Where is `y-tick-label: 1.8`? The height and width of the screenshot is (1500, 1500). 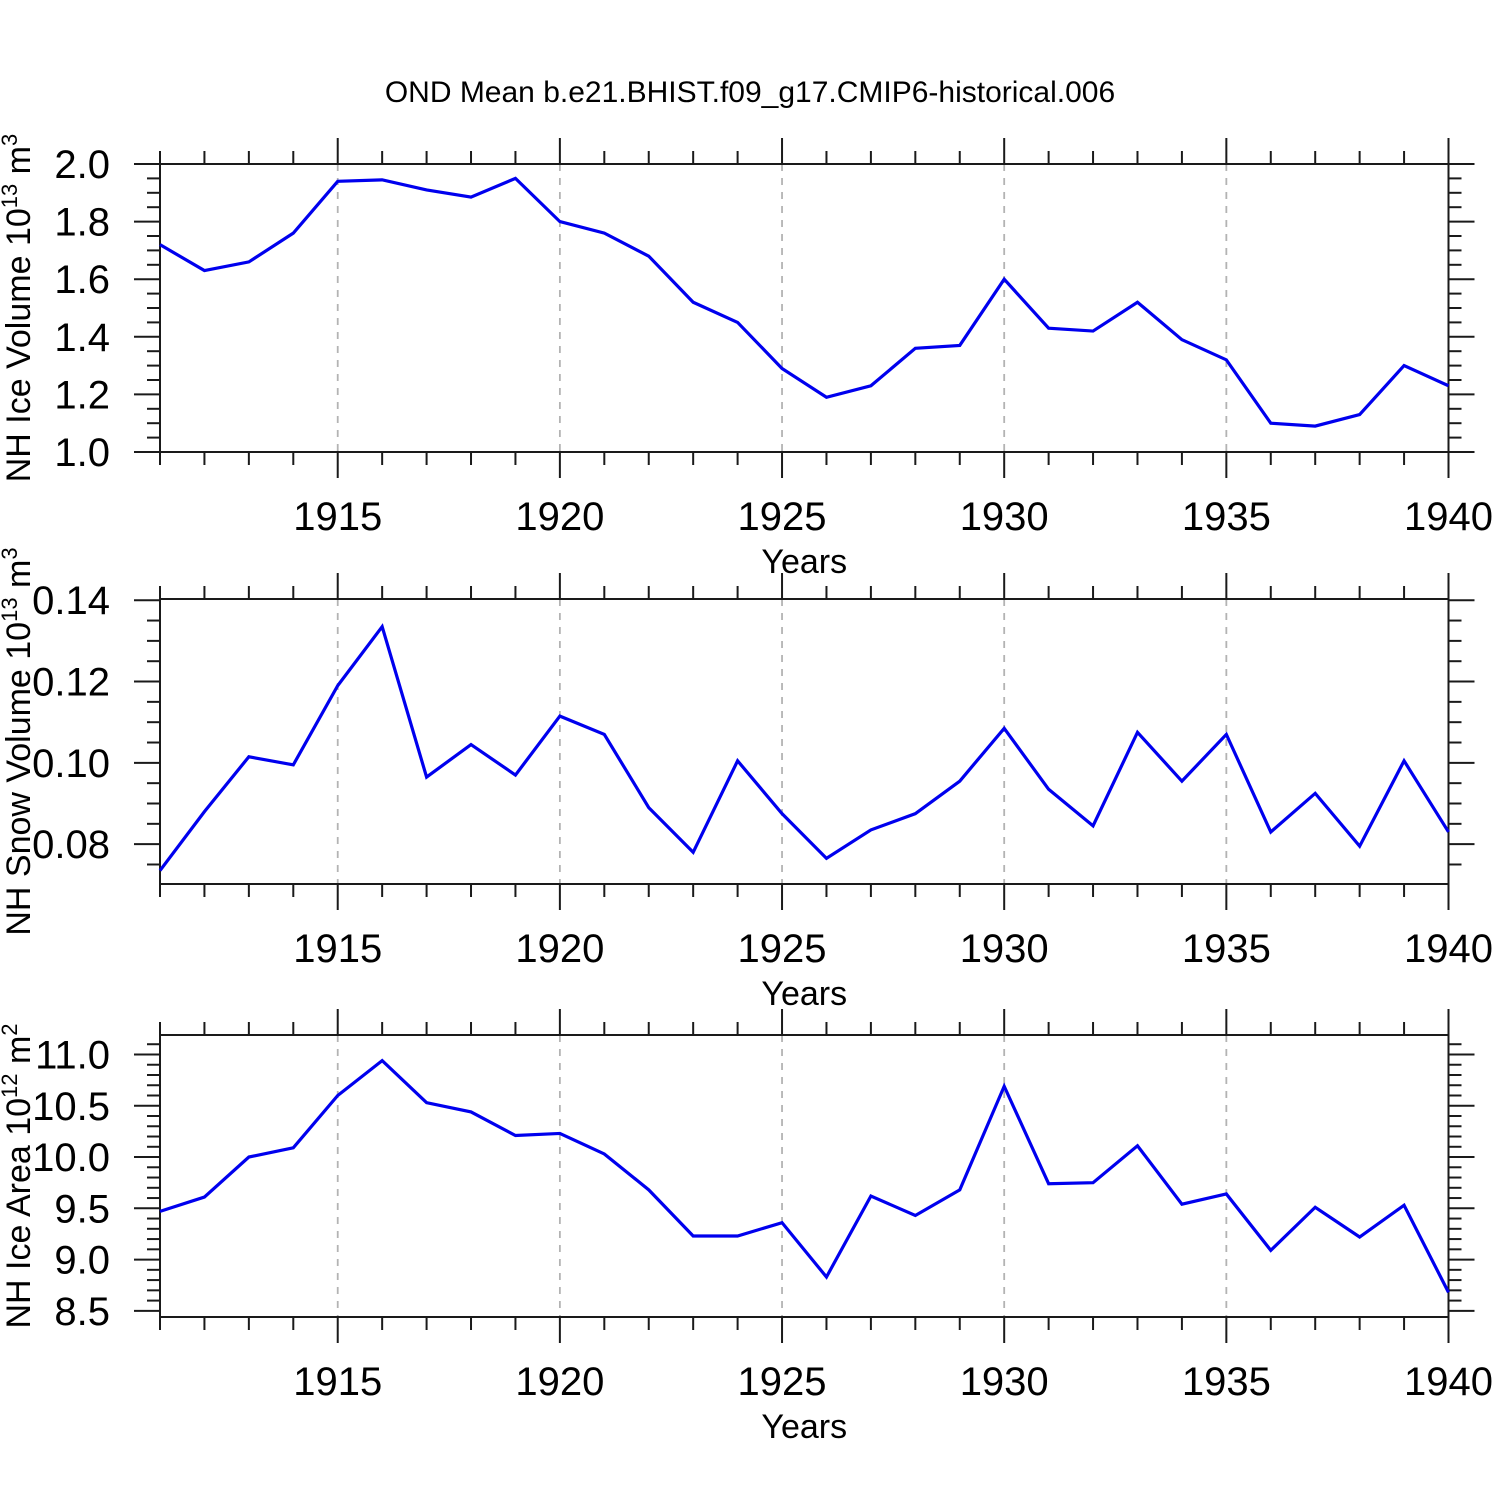 y-tick-label: 1.8 is located at coordinates (82, 223).